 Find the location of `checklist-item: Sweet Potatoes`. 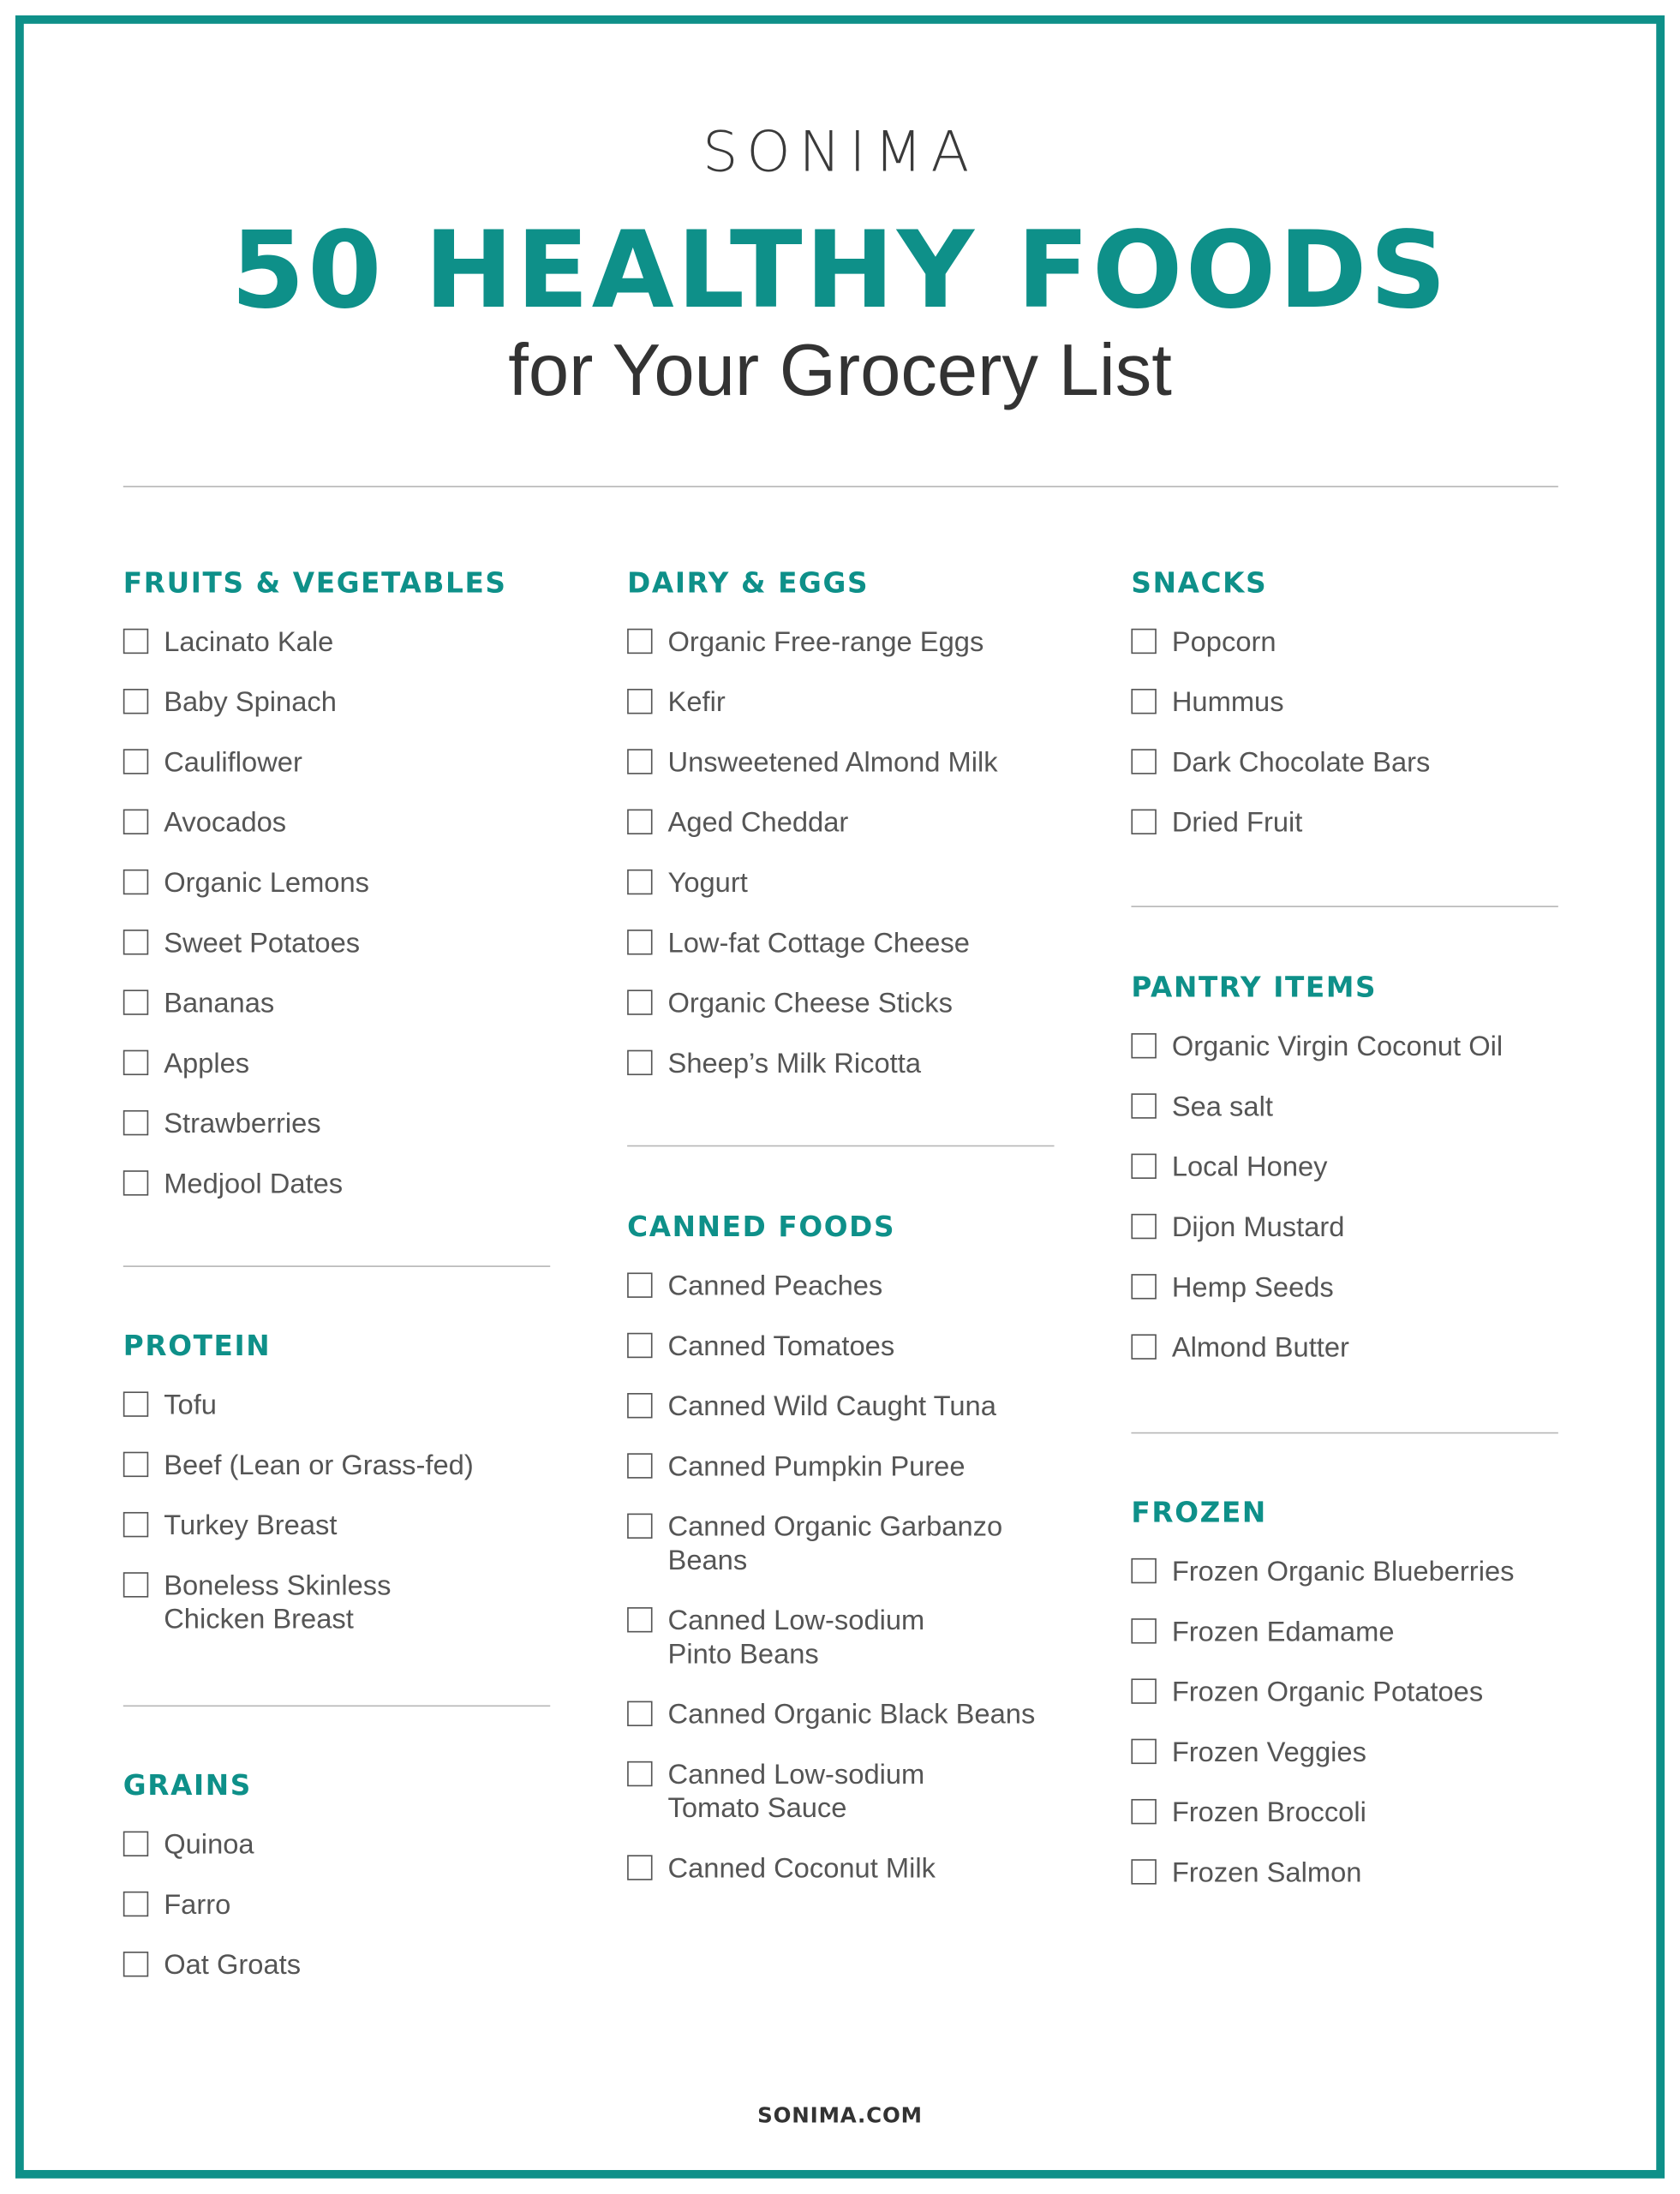

checklist-item: Sweet Potatoes is located at coordinates (347, 957).